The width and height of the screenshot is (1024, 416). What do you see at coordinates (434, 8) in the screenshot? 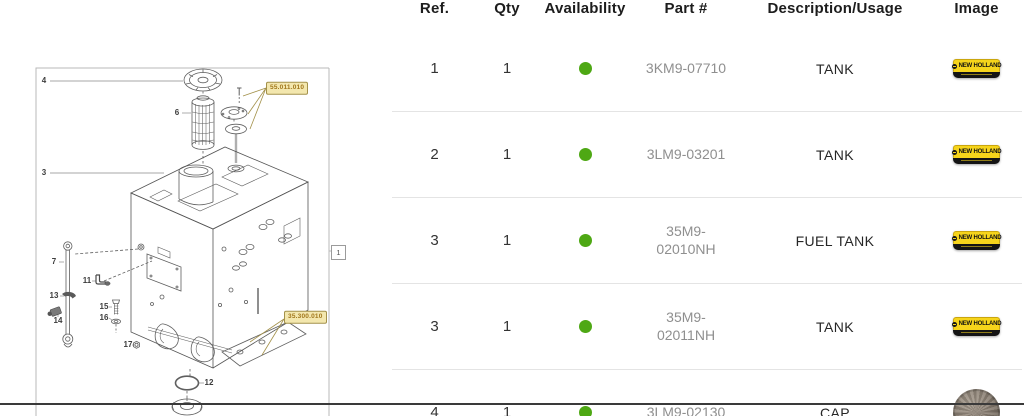
I see `col-header-ref: Ref.` at bounding box center [434, 8].